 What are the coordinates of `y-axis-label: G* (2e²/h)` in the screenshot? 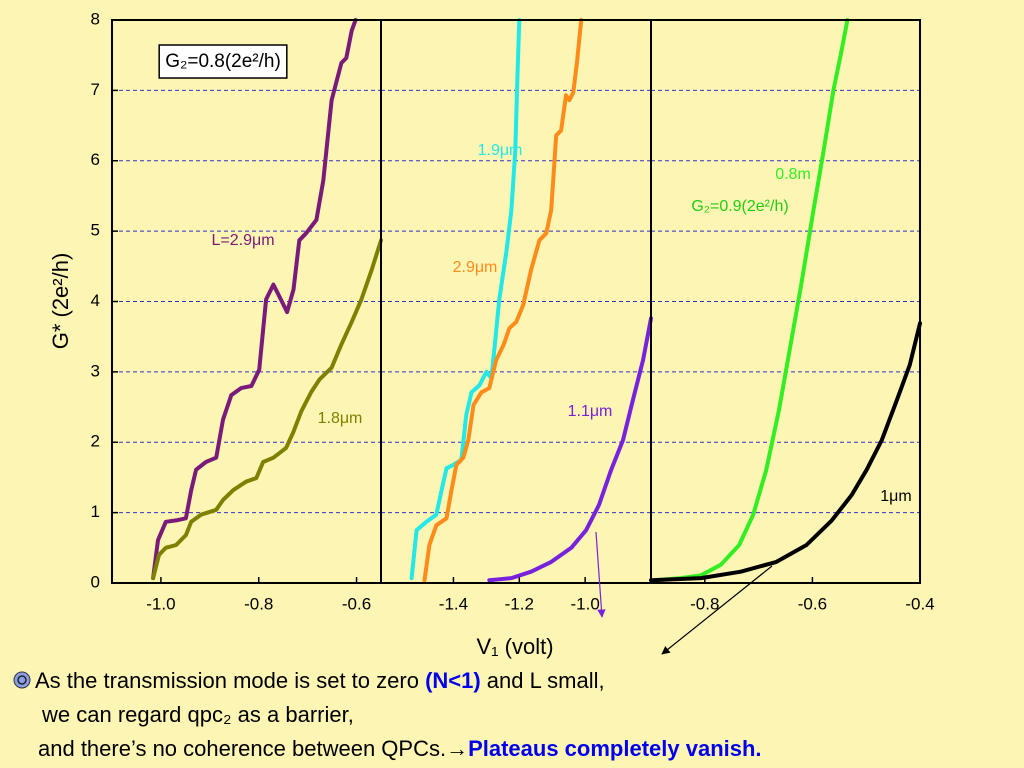 It's located at (60, 301).